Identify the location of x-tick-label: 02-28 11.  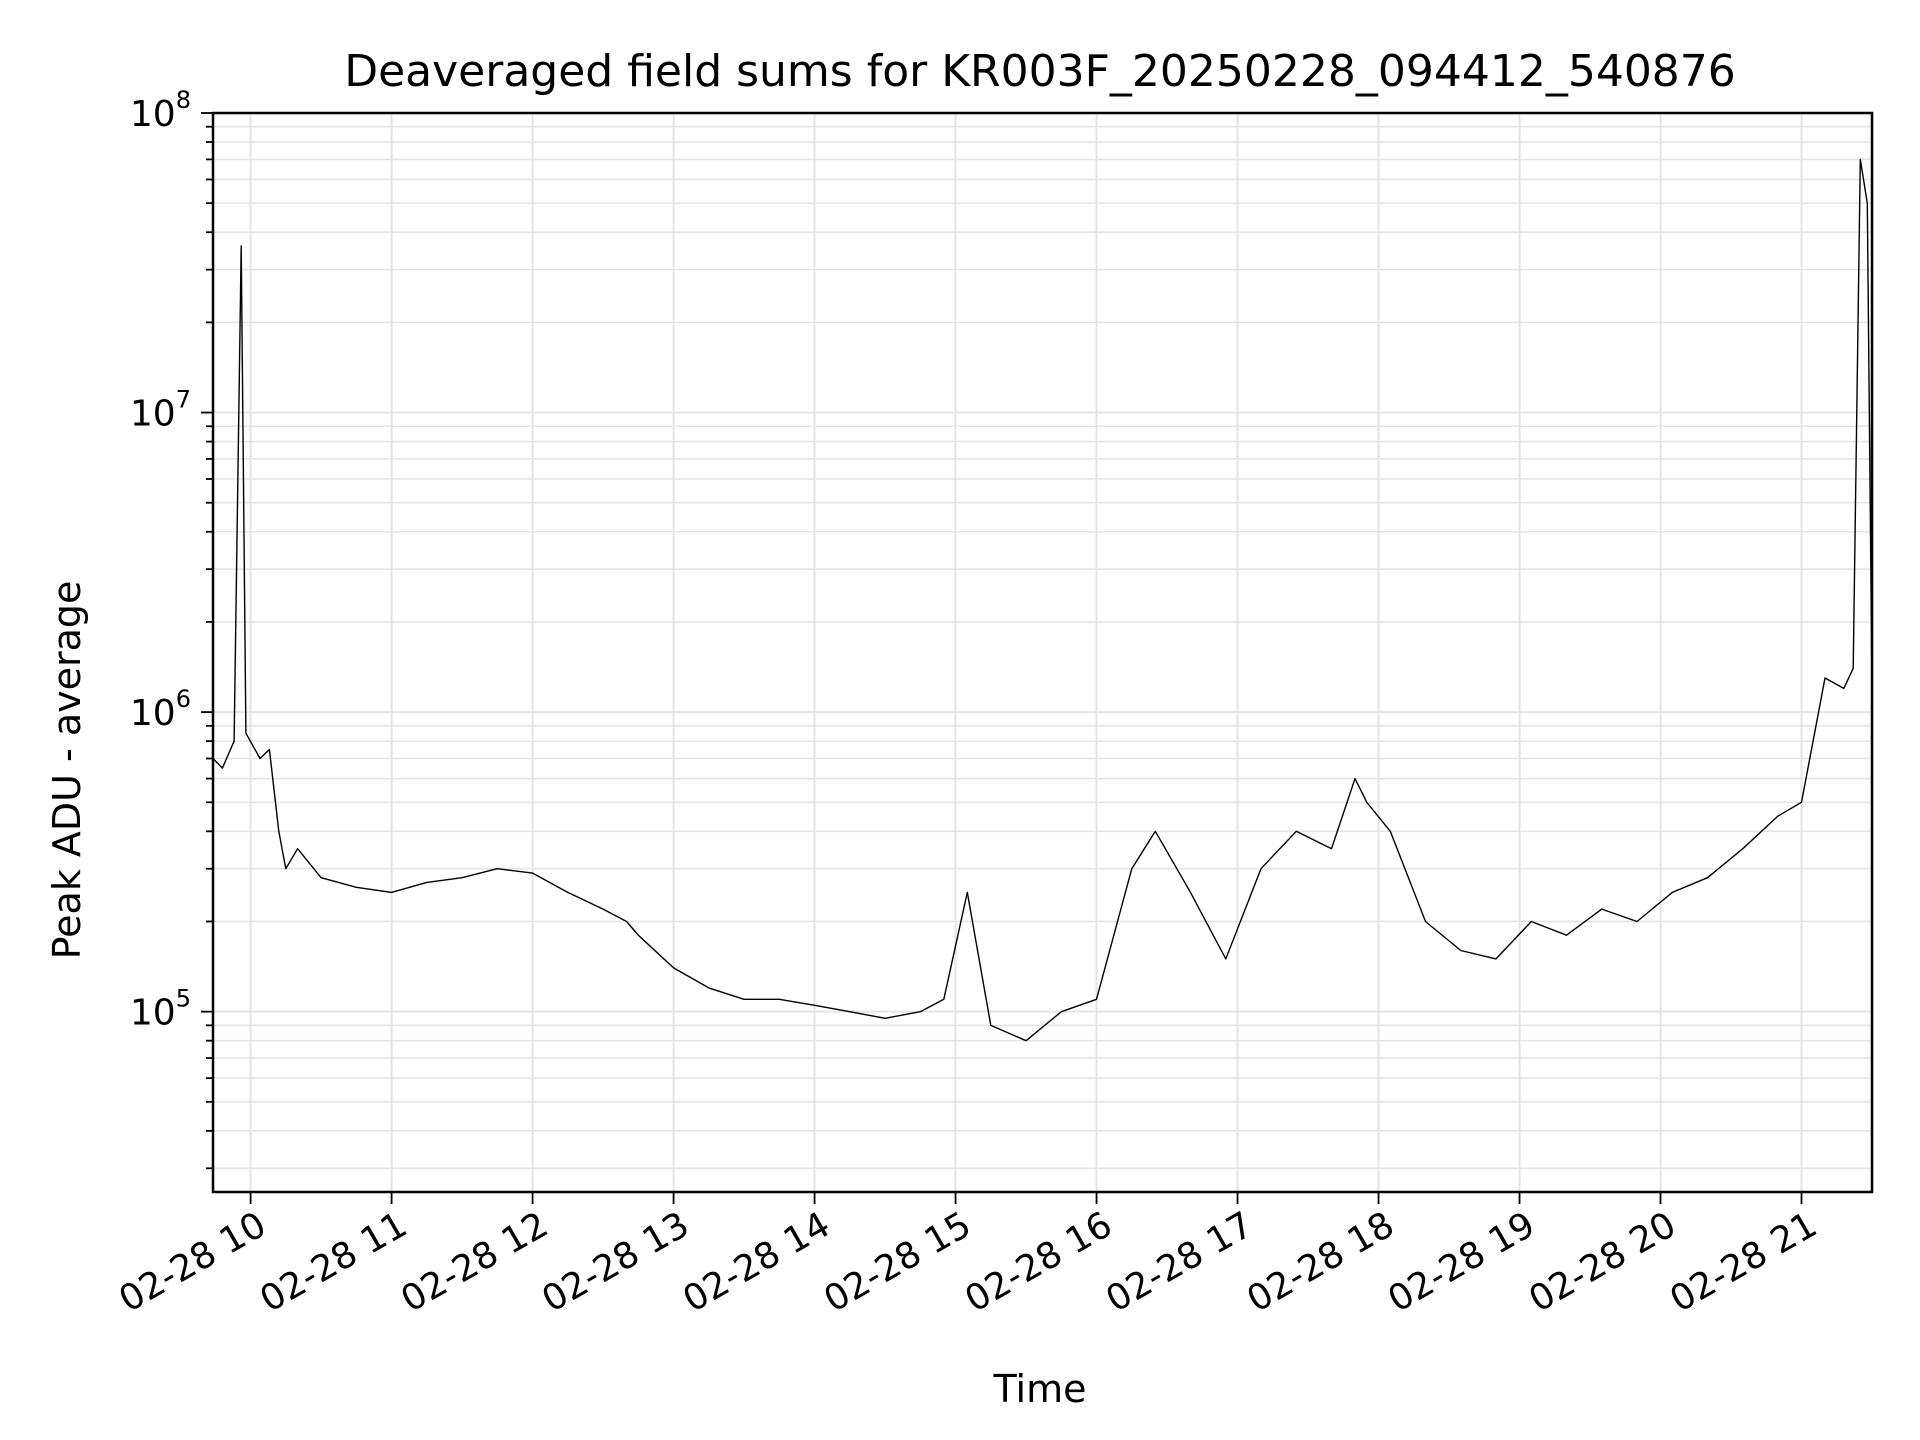
(333, 1262).